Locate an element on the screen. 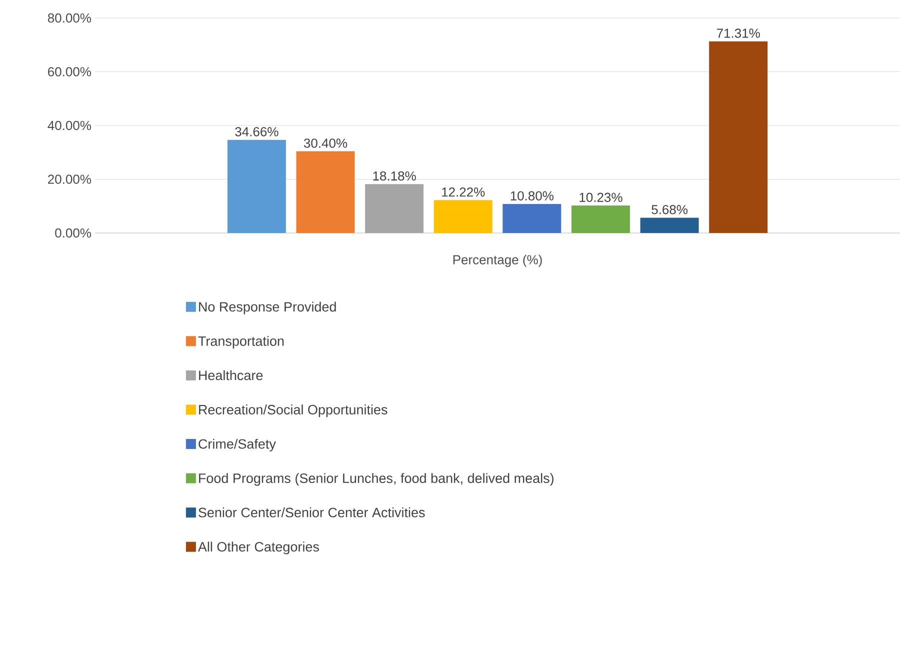  y-tick-label: 60.00% is located at coordinates (70, 71).